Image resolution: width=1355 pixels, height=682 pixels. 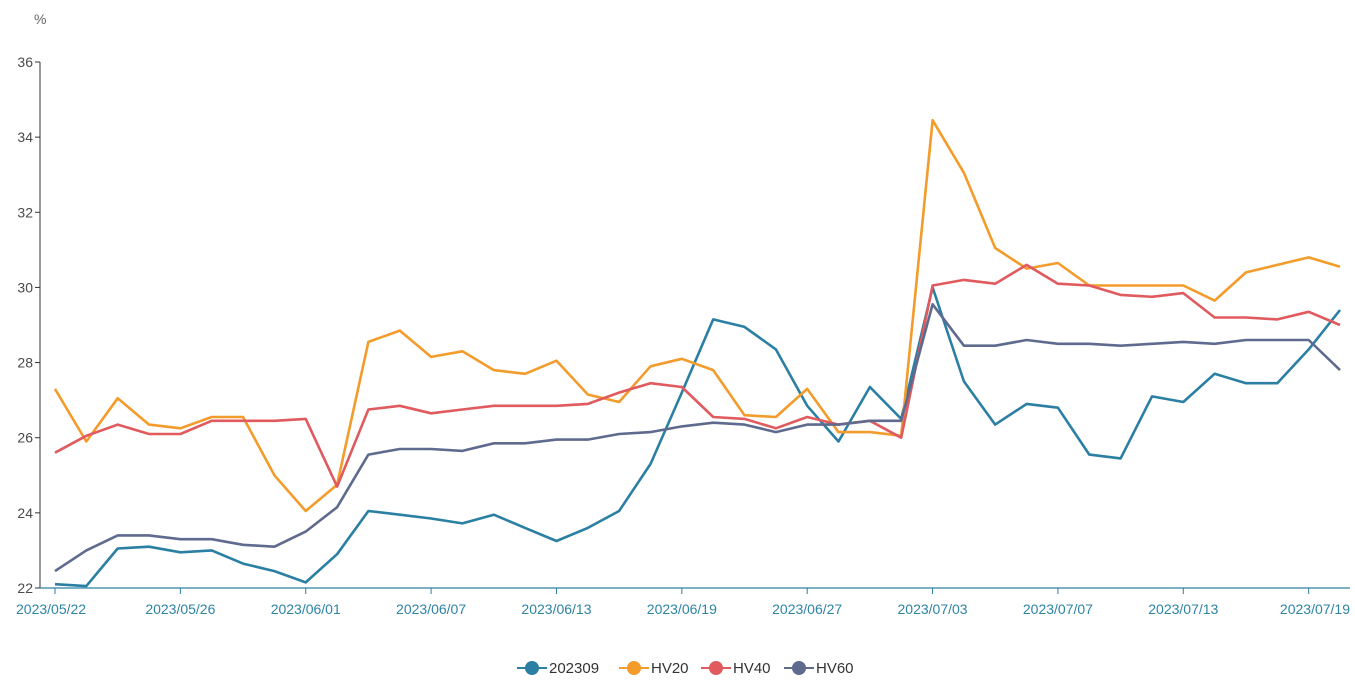 I want to click on y-axis: 22 24 26 28 30 32 34 36, so click(x=29, y=325).